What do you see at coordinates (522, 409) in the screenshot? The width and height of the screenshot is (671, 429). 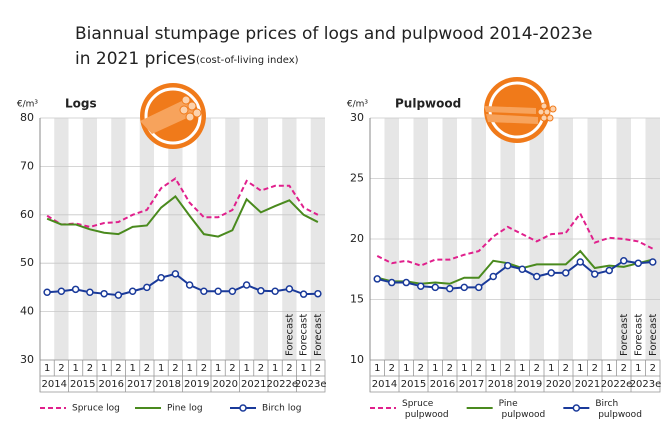 I see `legend-label: Pine pulpwood` at bounding box center [522, 409].